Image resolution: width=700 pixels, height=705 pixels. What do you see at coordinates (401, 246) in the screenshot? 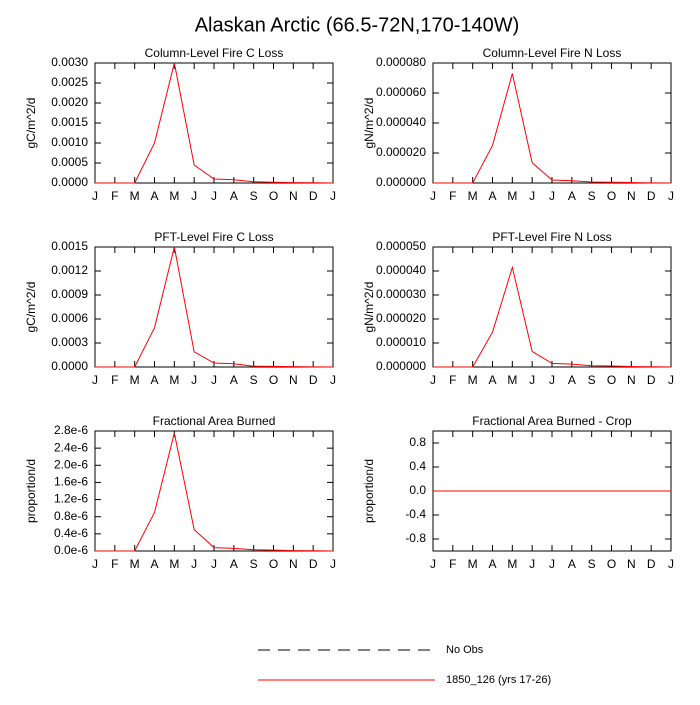
I see `y-tick-label: 0.000050` at bounding box center [401, 246].